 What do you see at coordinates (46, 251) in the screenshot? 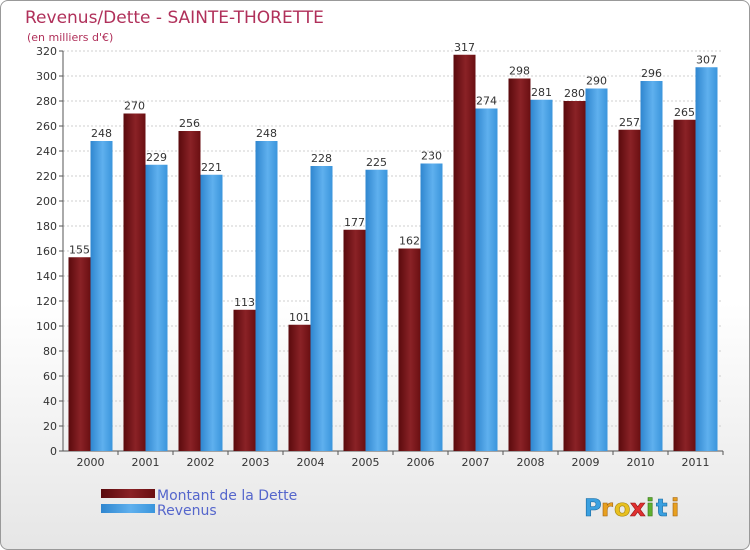
I see `y-tick-label: 160` at bounding box center [46, 251].